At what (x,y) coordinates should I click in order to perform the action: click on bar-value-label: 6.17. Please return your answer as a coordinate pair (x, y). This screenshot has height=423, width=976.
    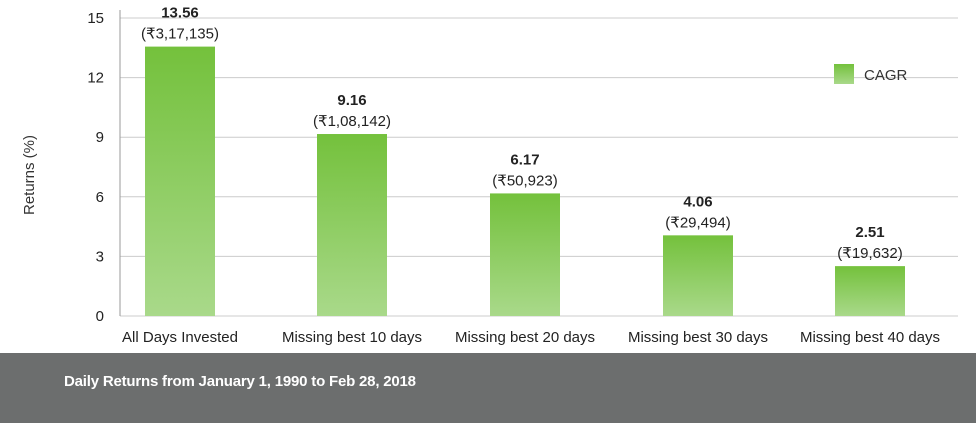
    Looking at the image, I should click on (524, 159).